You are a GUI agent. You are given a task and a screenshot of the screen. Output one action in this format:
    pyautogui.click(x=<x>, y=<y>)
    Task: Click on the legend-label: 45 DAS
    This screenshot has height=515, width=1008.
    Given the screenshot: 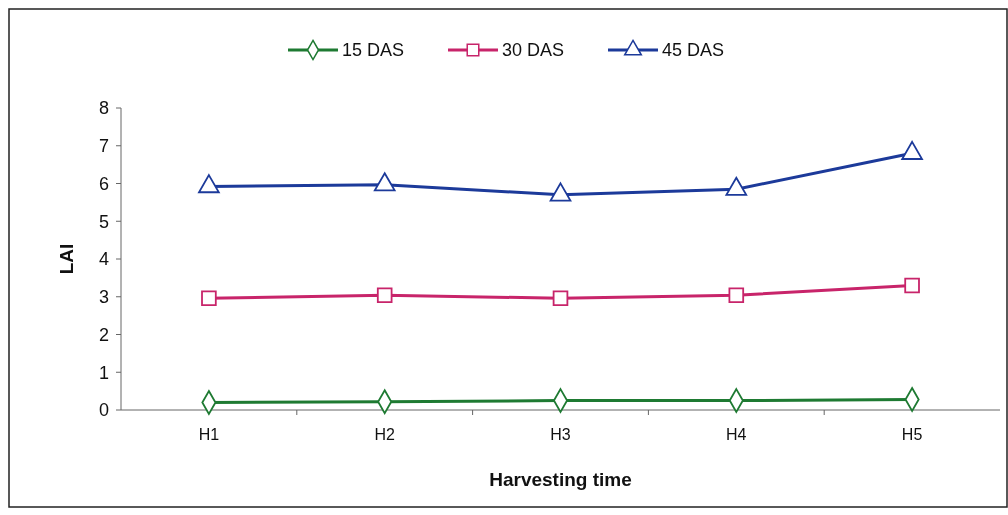 What is the action you would take?
    pyautogui.click(x=693, y=50)
    